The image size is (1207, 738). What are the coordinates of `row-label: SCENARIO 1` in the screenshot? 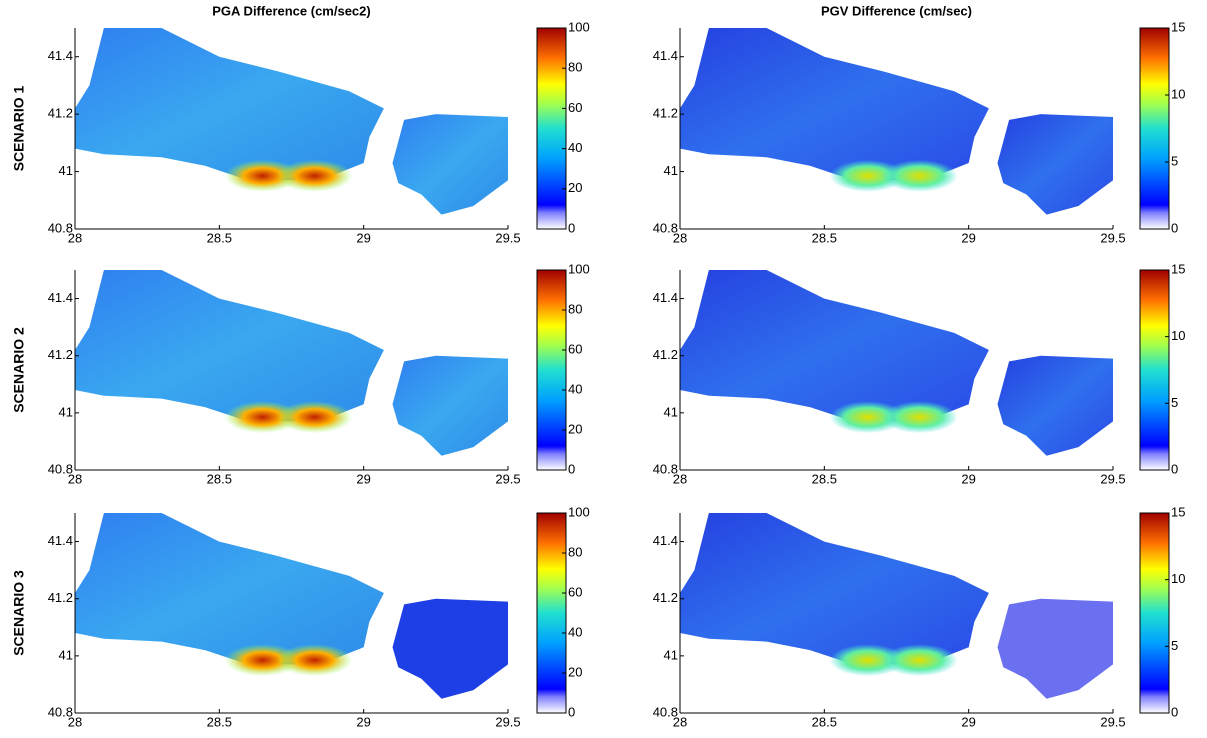 It's located at (19, 129).